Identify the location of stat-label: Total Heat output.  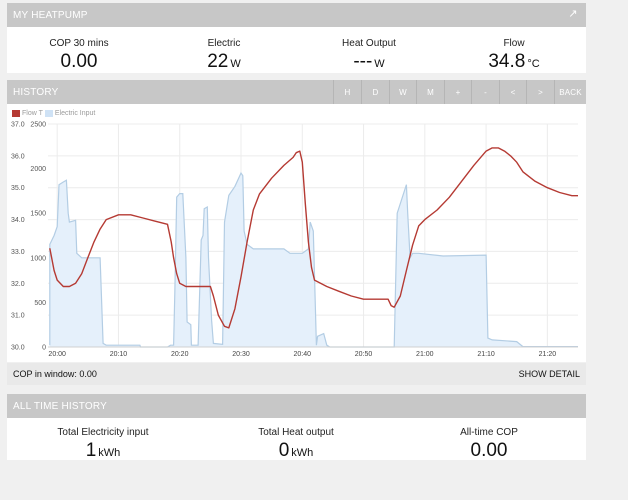
(296, 432).